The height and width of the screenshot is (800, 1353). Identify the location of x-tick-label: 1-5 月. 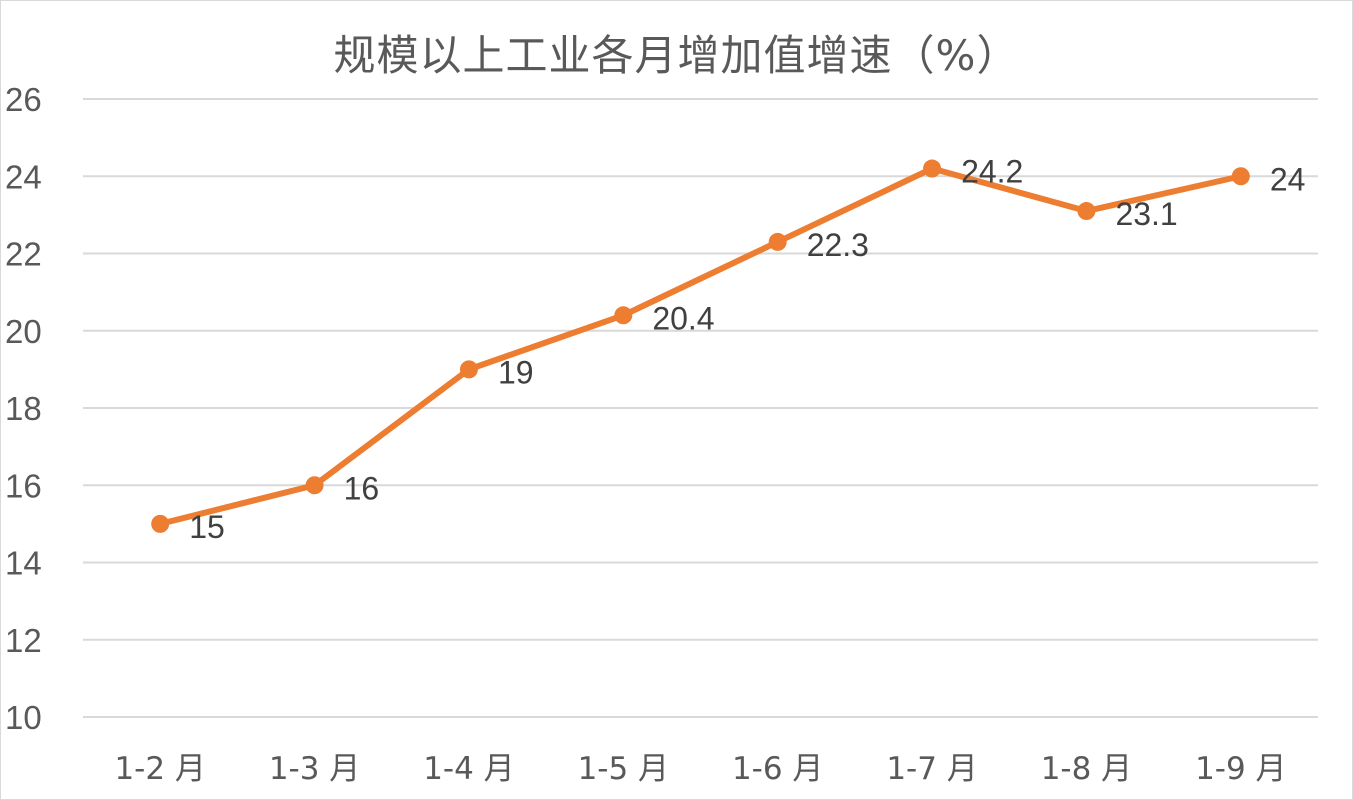
(624, 769).